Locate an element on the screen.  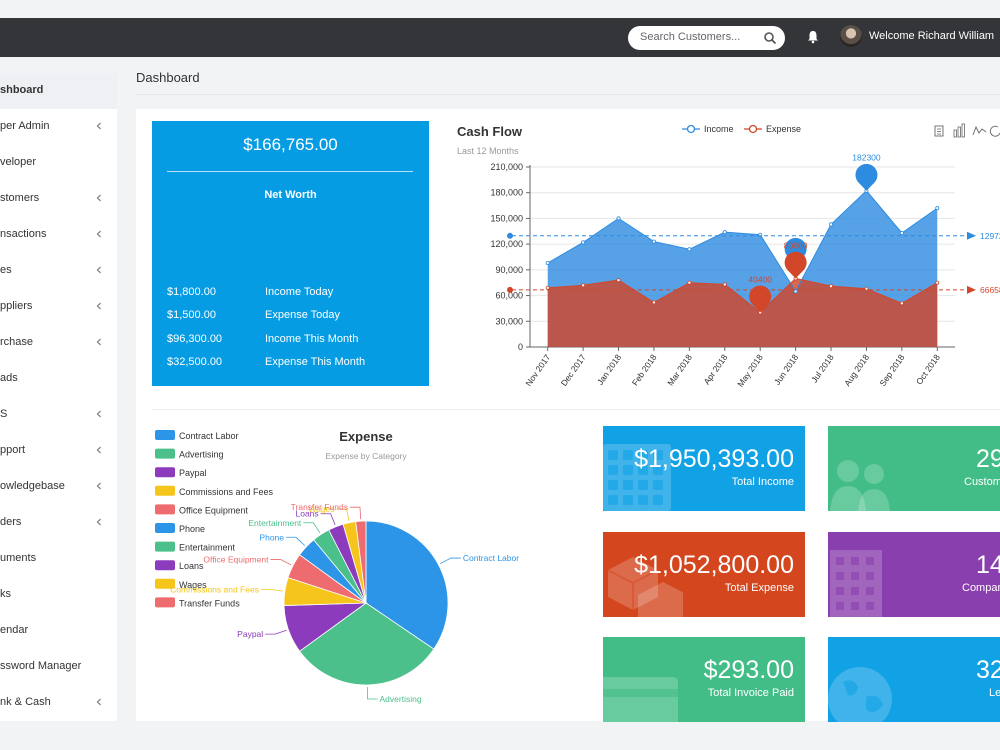
legend-label: Phone is located at coordinates (192, 529).